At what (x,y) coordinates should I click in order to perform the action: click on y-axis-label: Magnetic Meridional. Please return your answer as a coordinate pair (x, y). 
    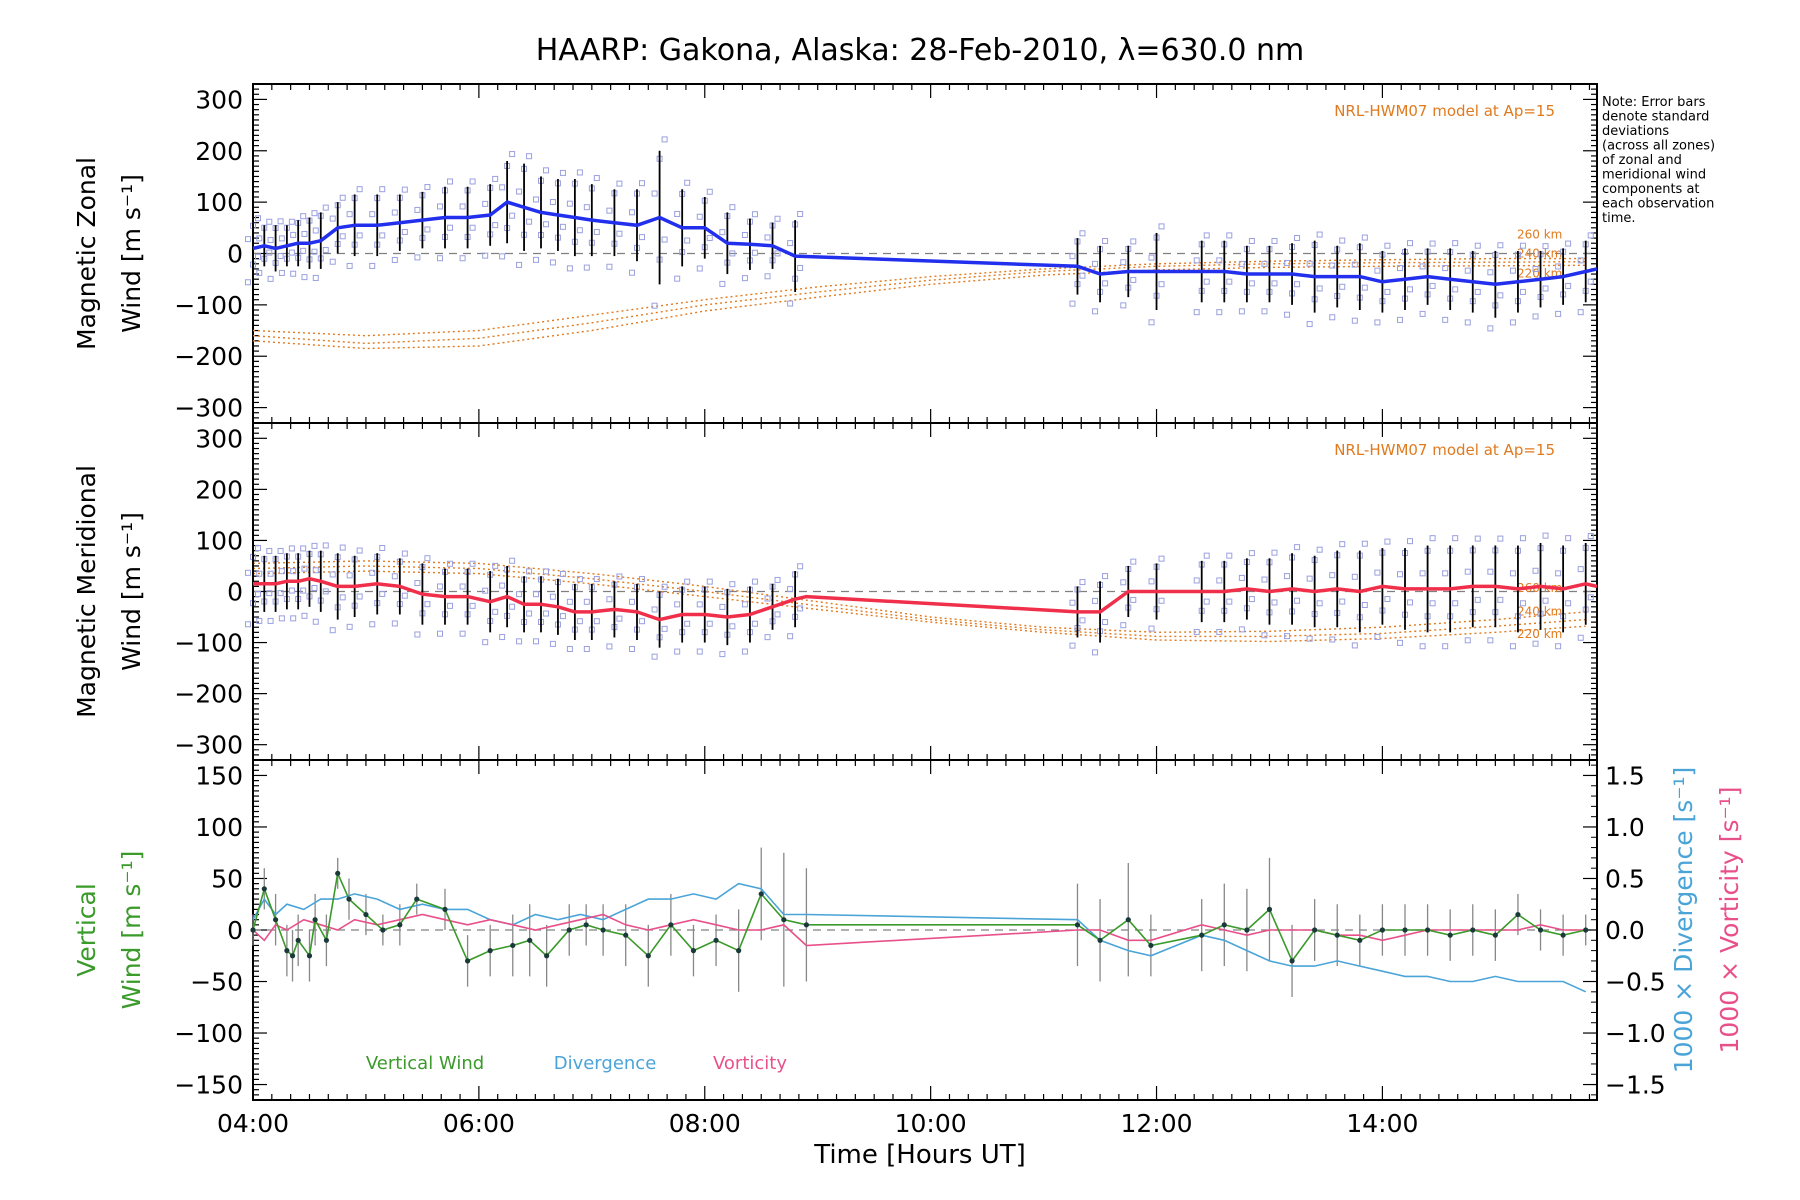
    Looking at the image, I should click on (86, 591).